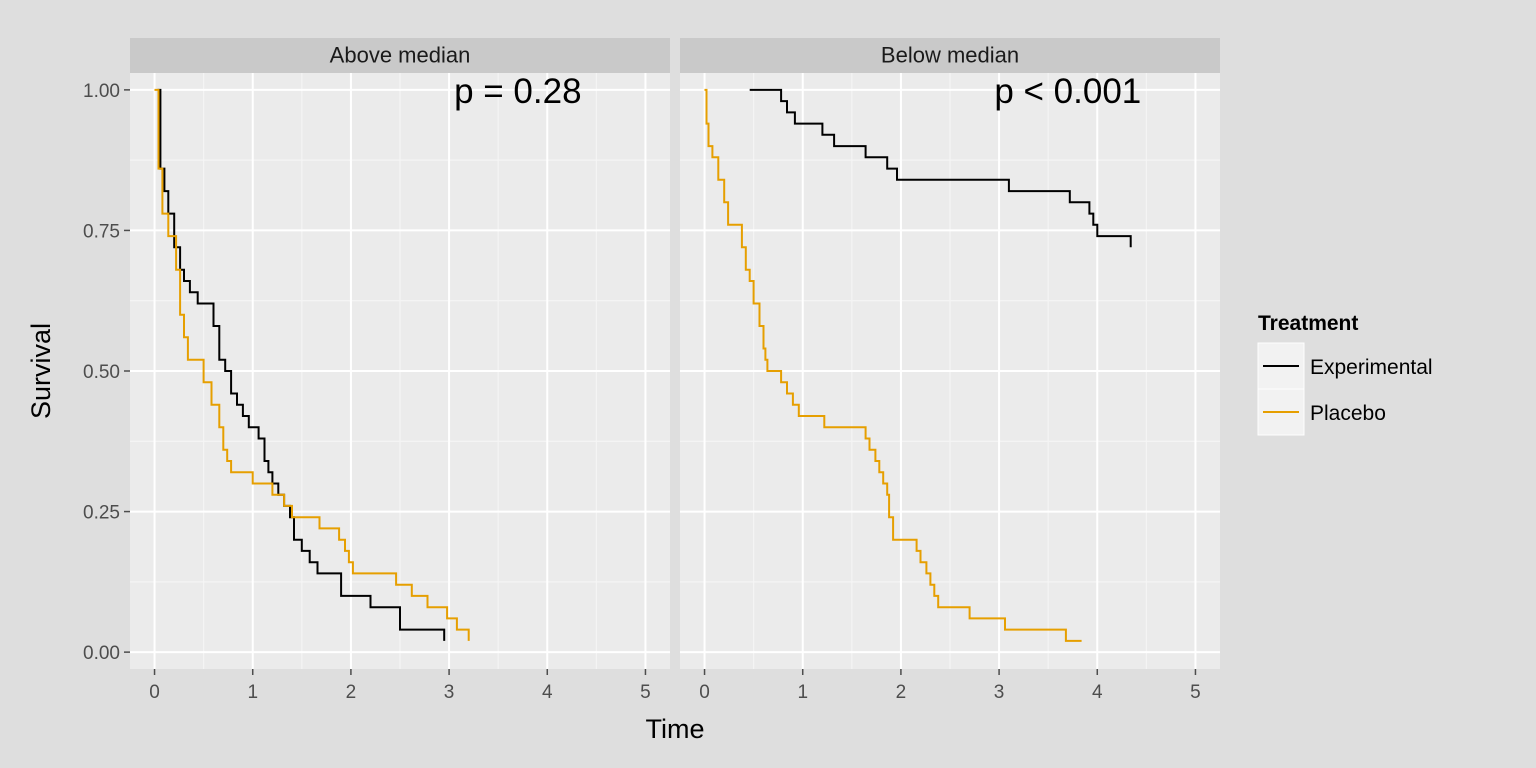  What do you see at coordinates (1067, 91) in the screenshot?
I see `p-value-annotation: p < 0.001` at bounding box center [1067, 91].